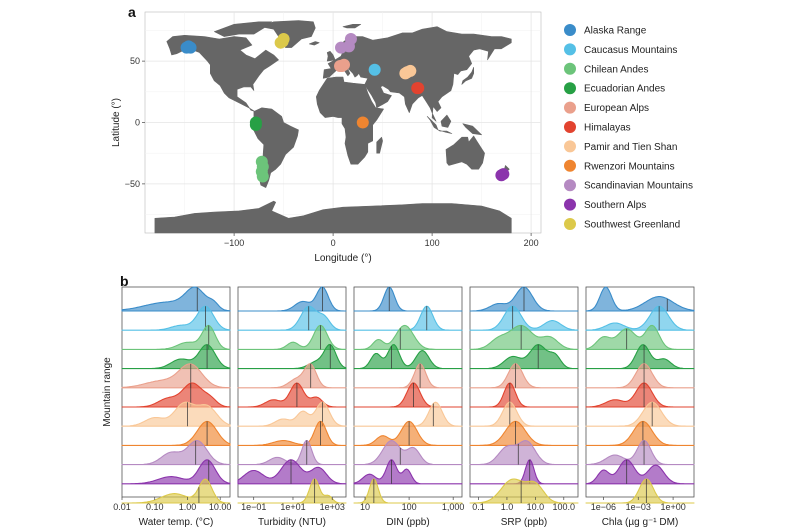  Describe the element at coordinates (408, 395) in the screenshot. I see `ridge-himalayas-din-ppb` at that location.